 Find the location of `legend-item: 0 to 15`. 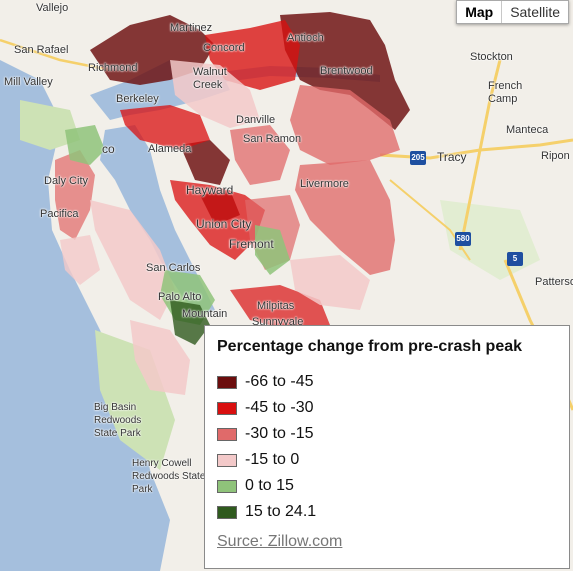

legend-item: 0 to 15 is located at coordinates (387, 486).